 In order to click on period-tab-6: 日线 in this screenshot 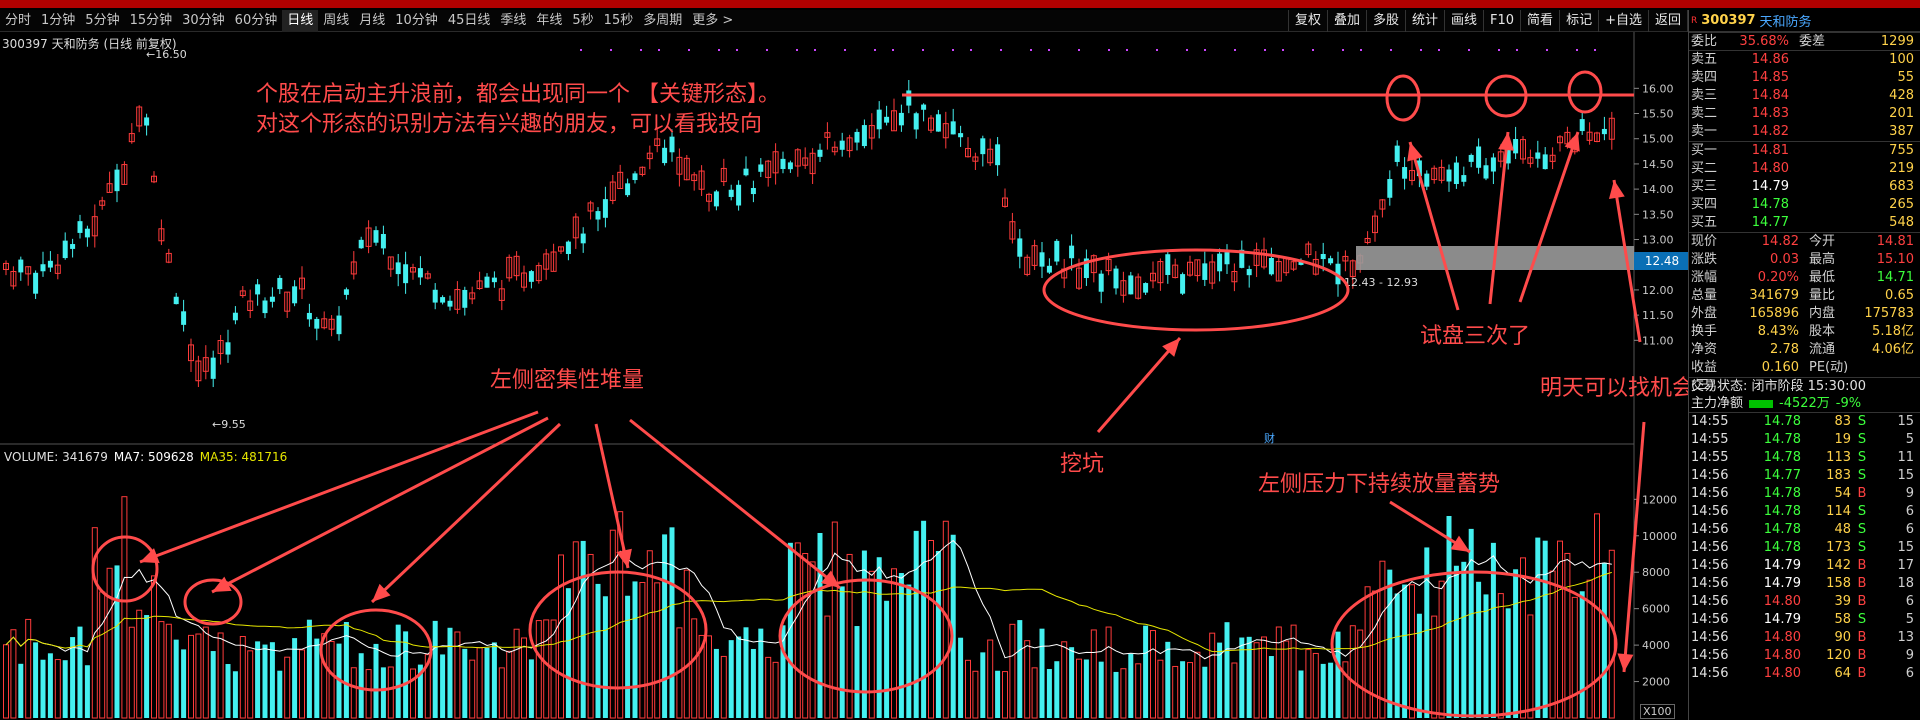, I will do `click(300, 20)`.